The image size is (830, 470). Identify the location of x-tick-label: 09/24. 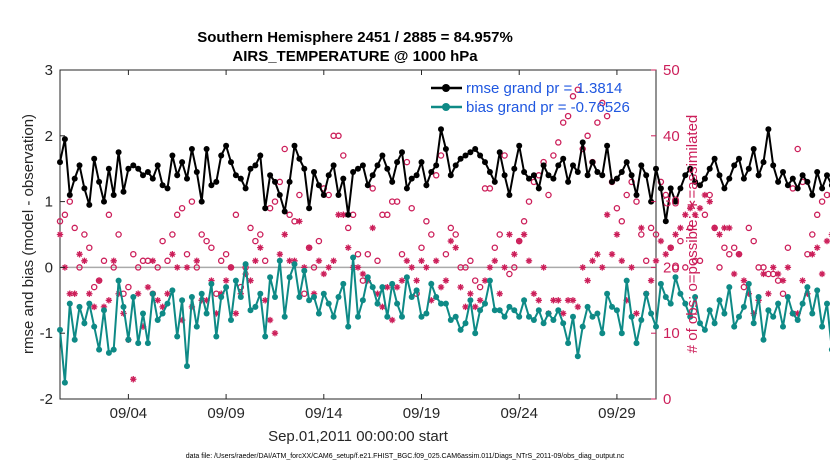
(519, 413).